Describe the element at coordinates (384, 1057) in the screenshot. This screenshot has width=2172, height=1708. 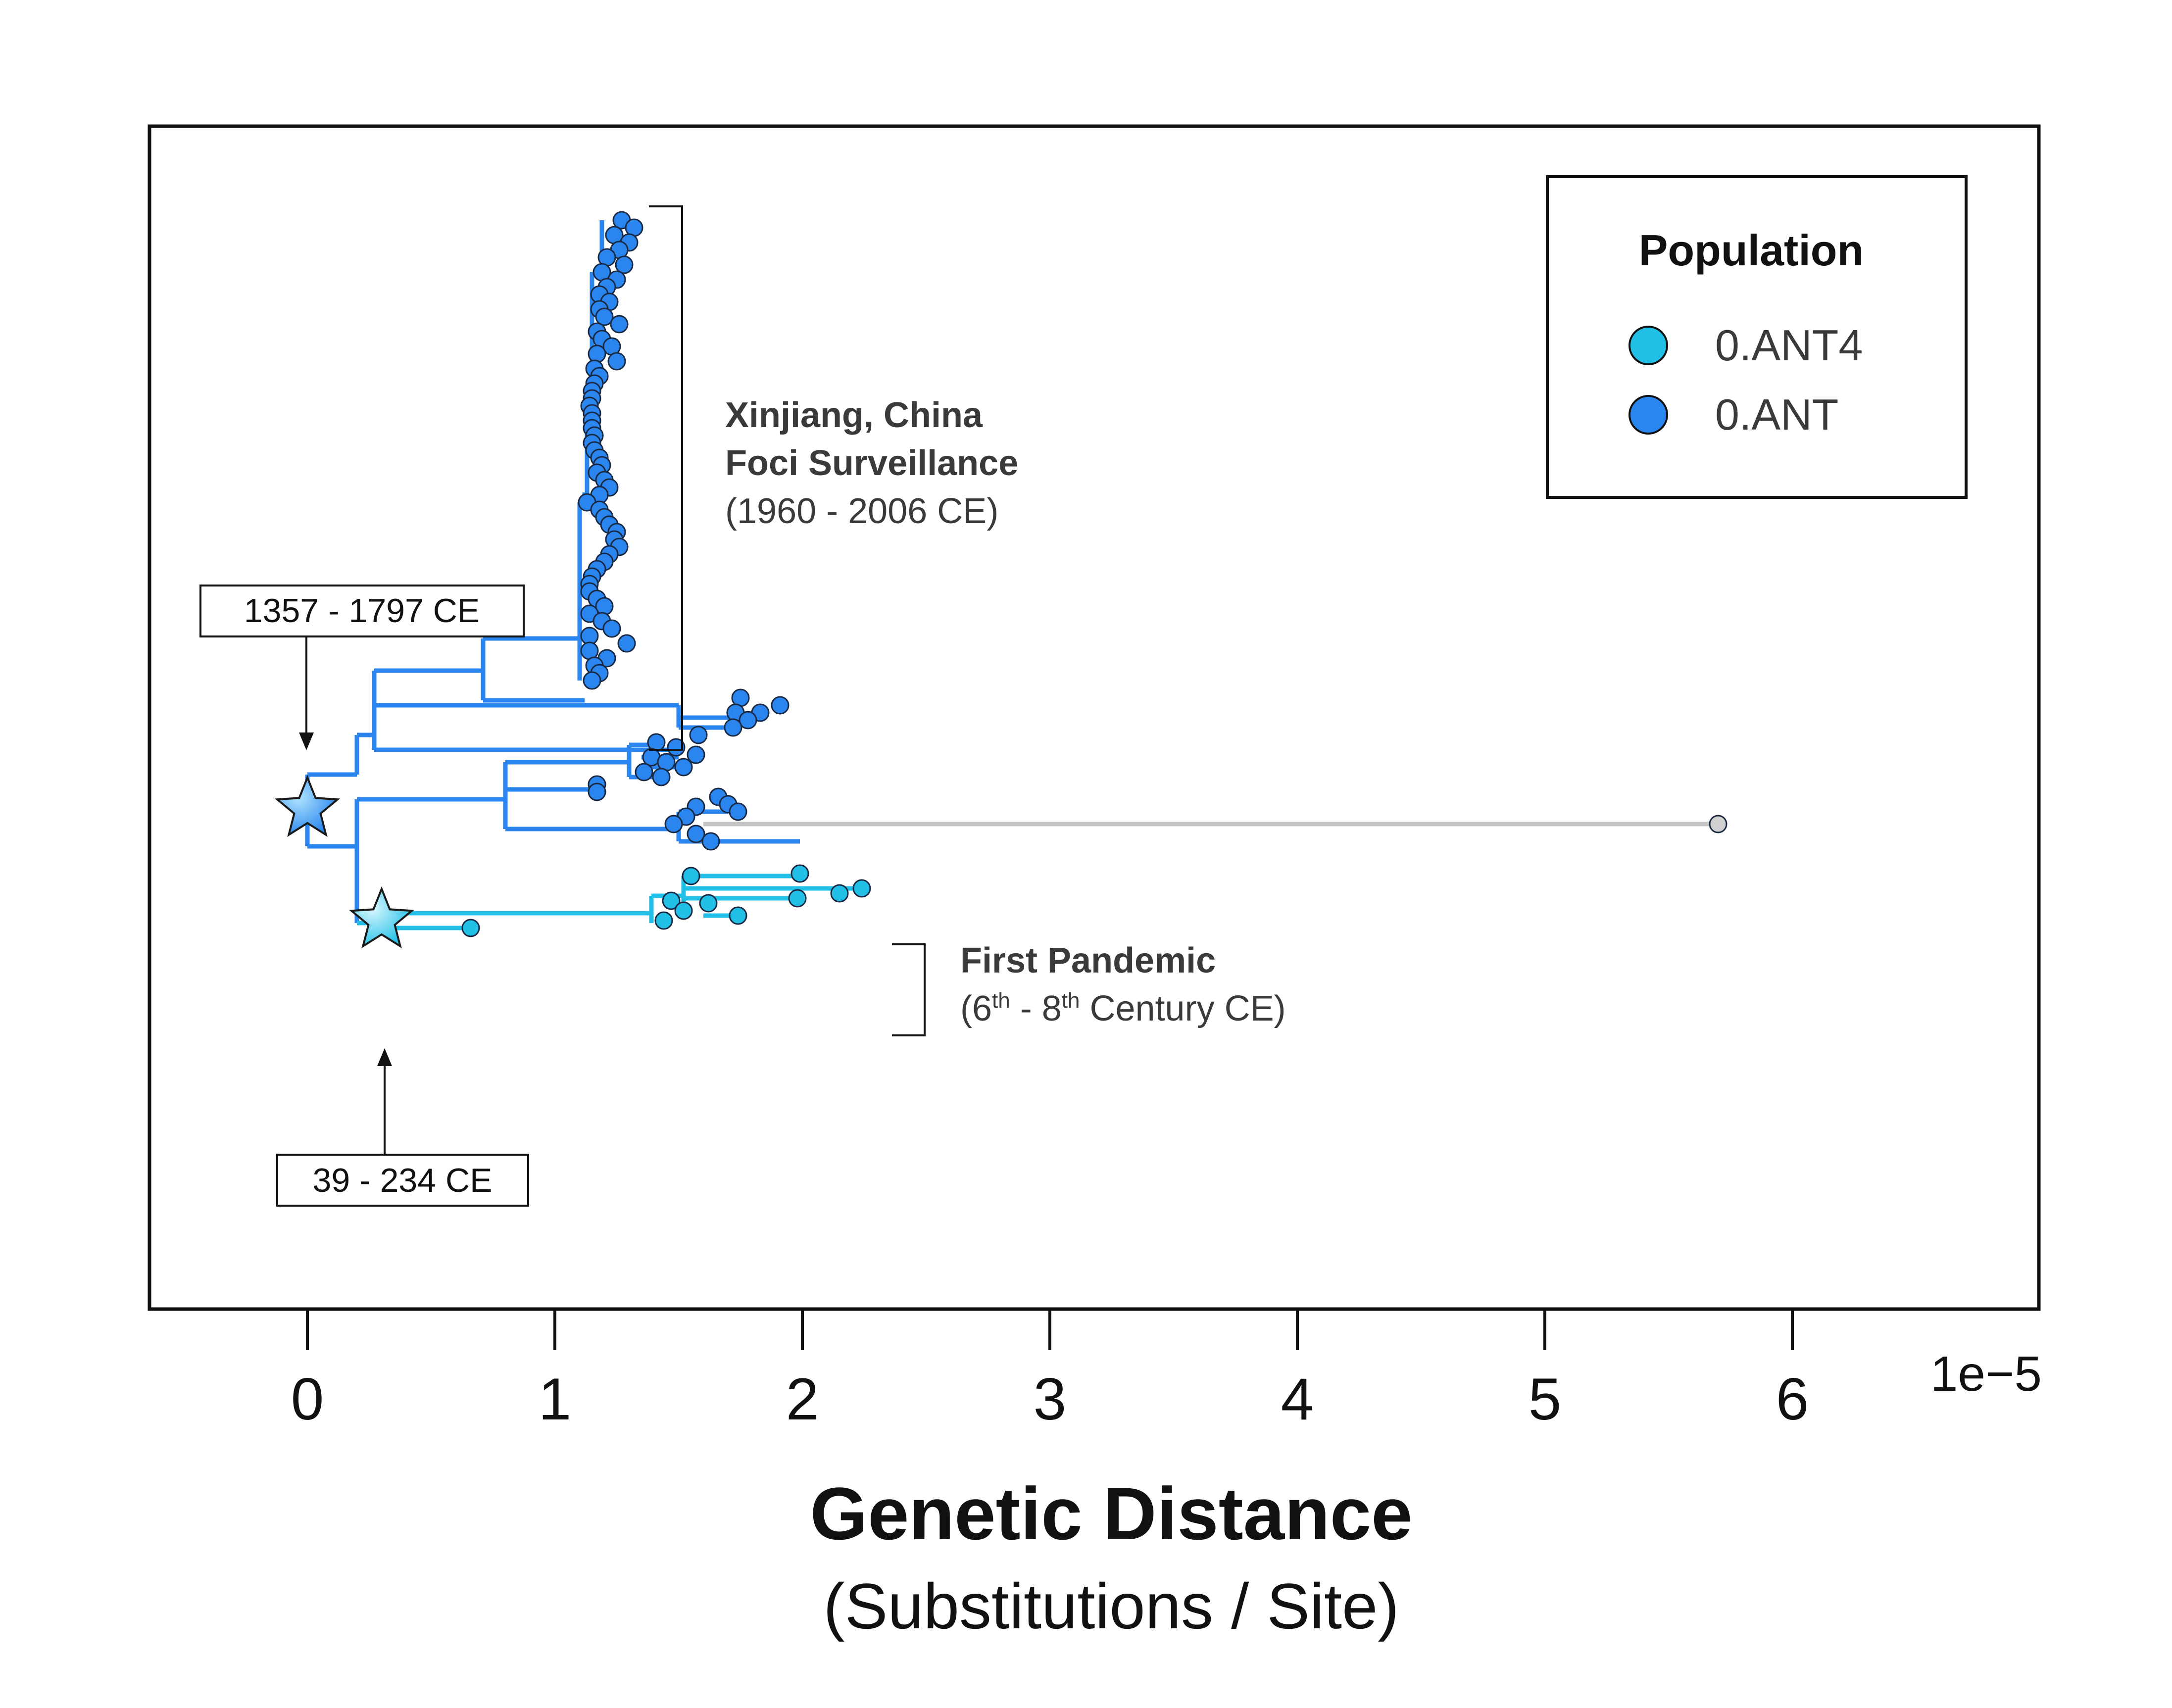
I see `lower-date-arrowhead` at that location.